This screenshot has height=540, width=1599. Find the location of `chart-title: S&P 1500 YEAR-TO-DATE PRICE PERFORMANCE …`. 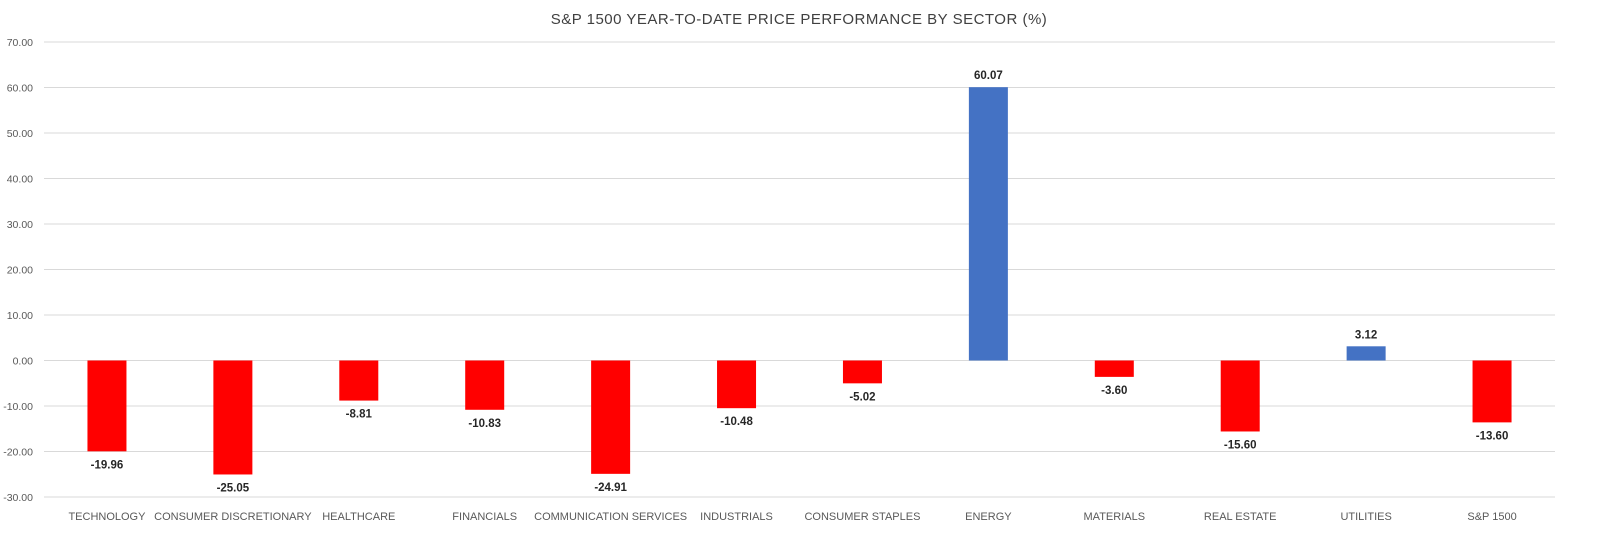

chart-title: S&P 1500 YEAR-TO-DATE PRICE PERFORMANCE … is located at coordinates (799, 19).